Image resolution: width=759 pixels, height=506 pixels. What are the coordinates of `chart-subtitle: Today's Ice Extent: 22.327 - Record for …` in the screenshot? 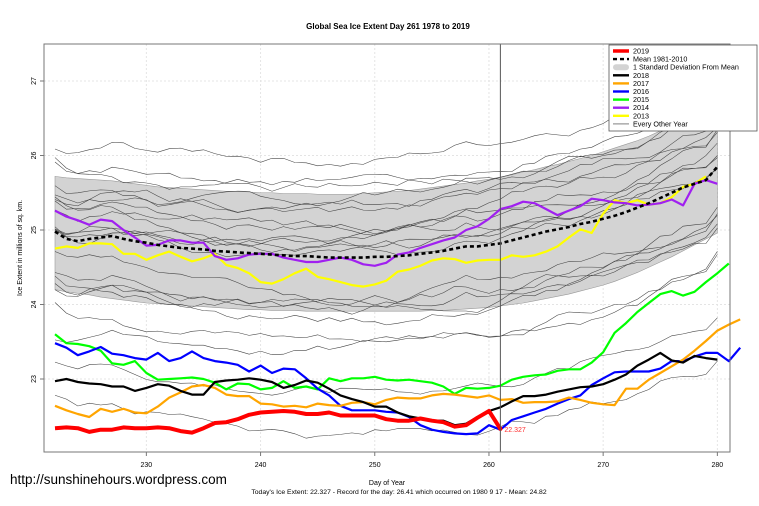 It's located at (398, 492).